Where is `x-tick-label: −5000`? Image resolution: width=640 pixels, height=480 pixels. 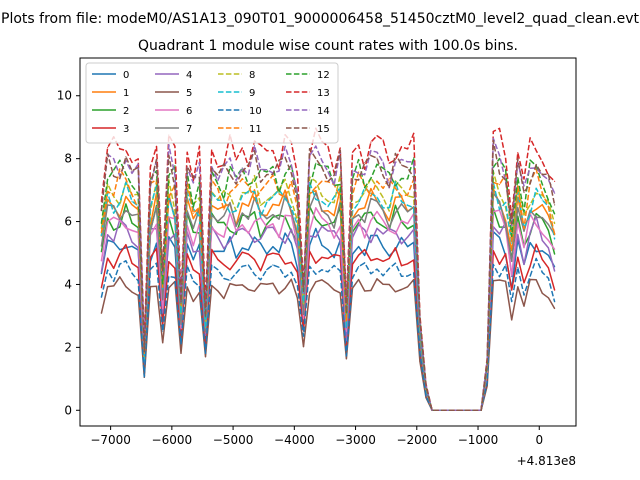 x-tick-label: −5000 is located at coordinates (233, 440).